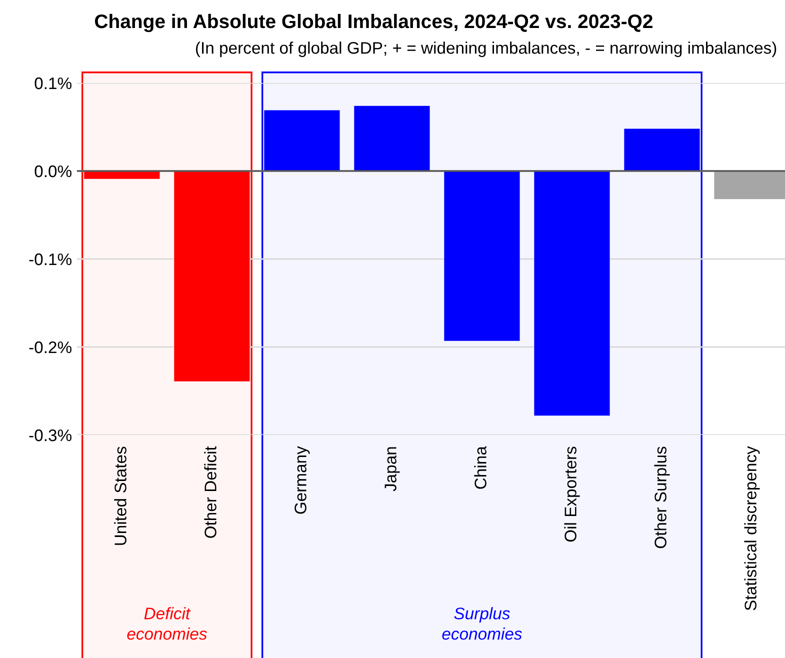 This screenshot has height=658, width=785. Describe the element at coordinates (50, 435) in the screenshot. I see `y-tick-label: -0.3%` at that location.